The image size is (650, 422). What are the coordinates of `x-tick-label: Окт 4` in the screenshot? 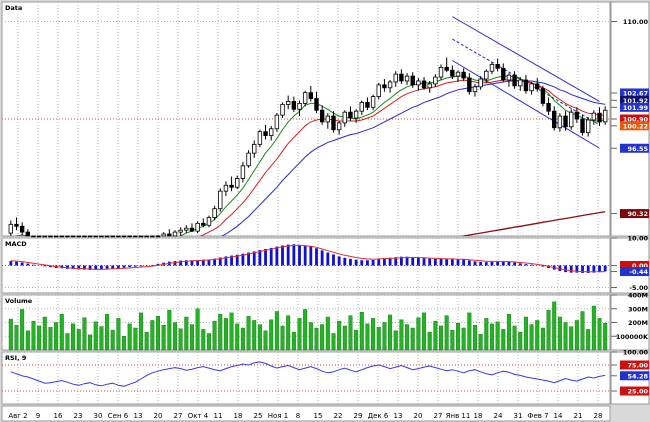 It's located at (198, 416).